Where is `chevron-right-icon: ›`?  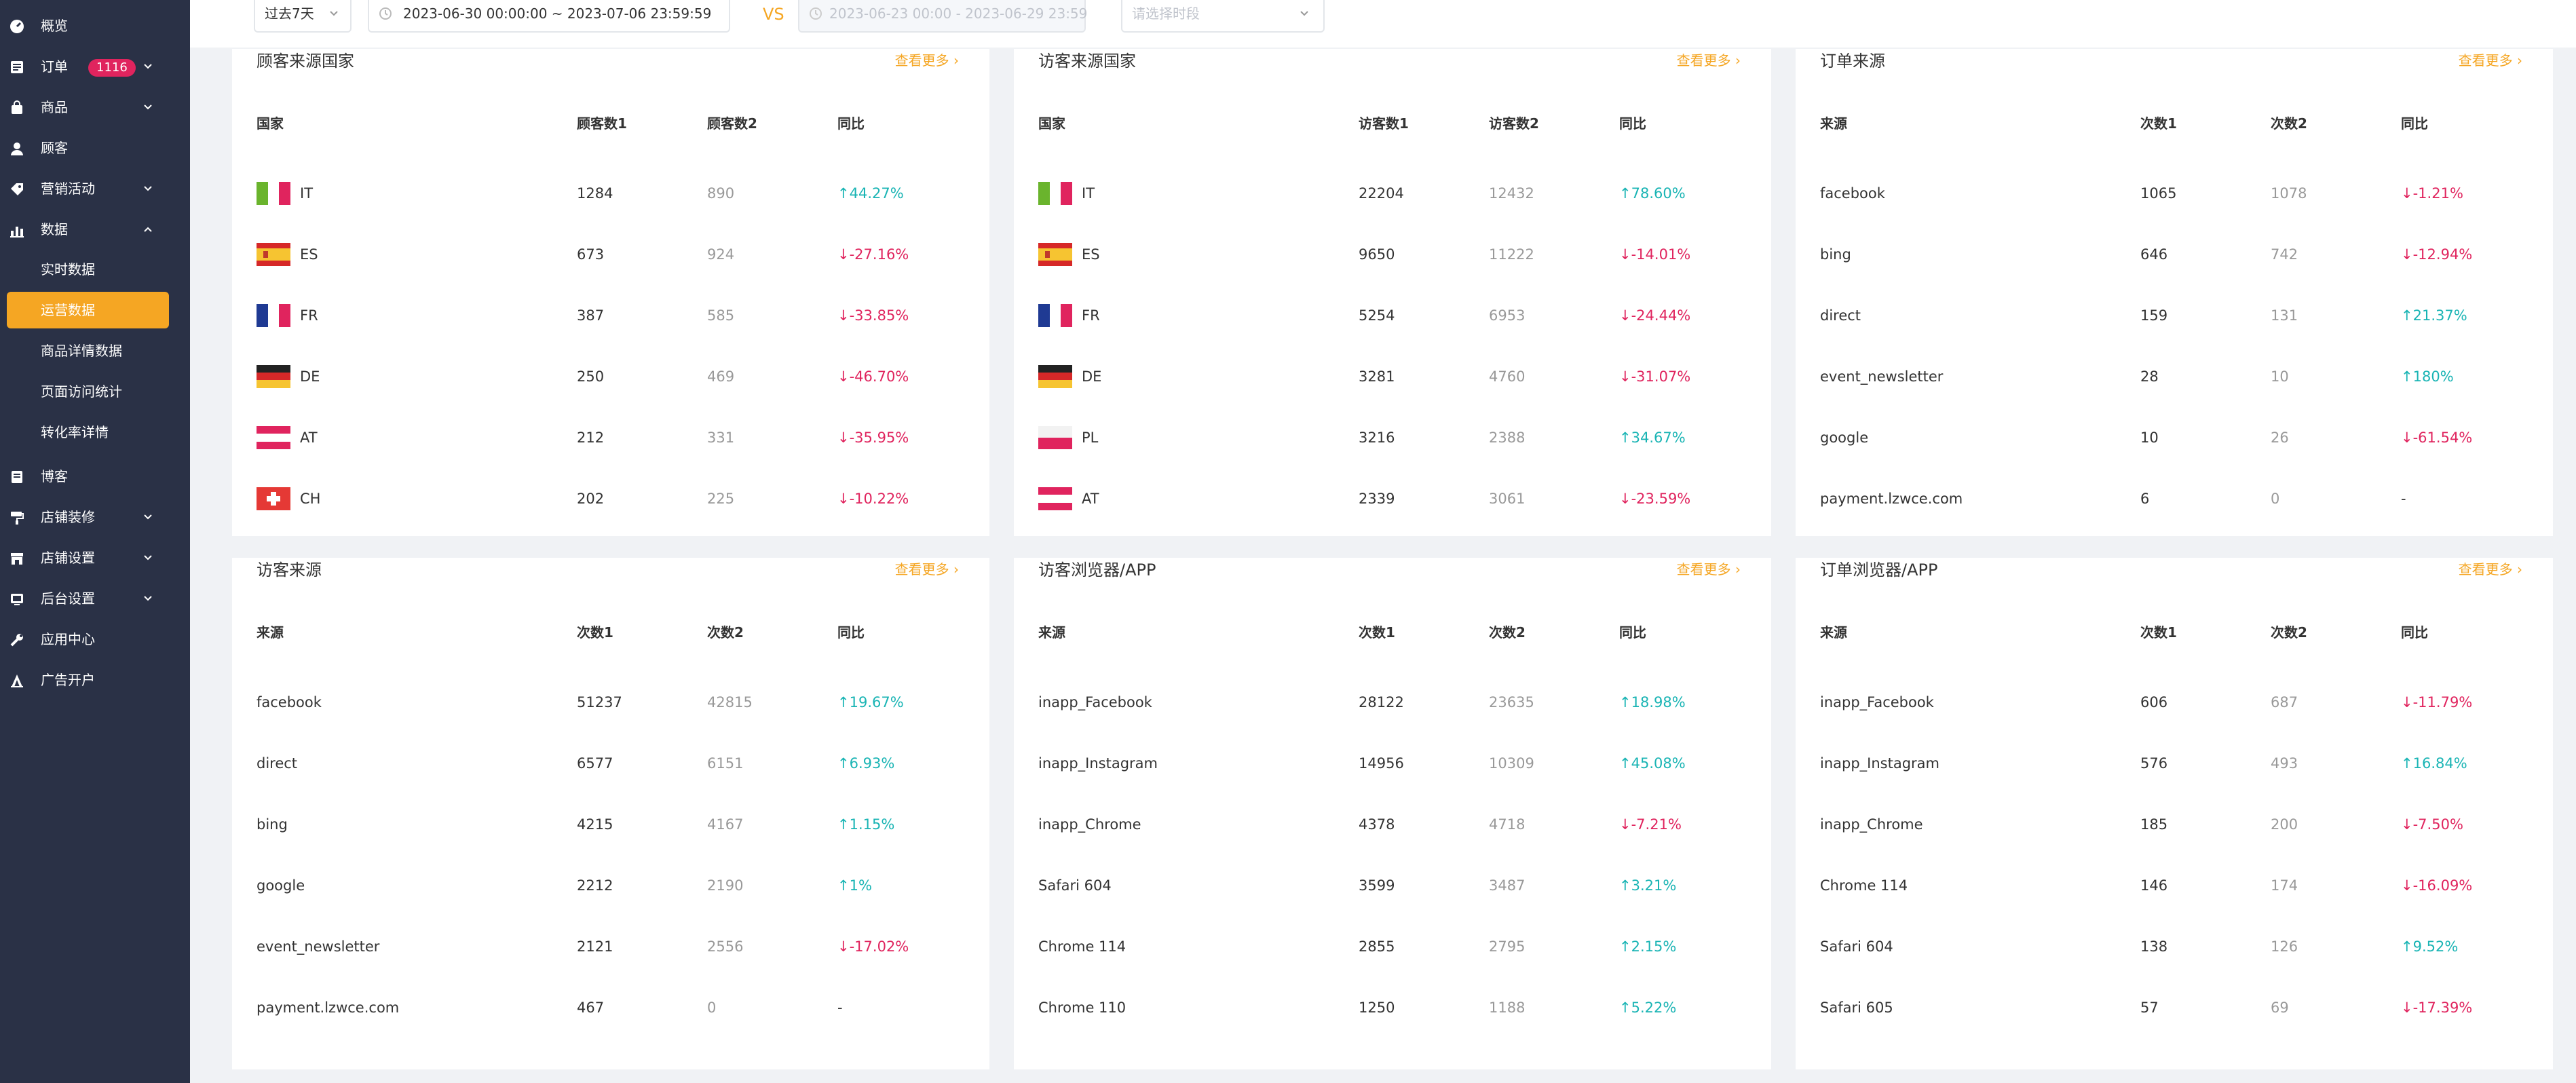
chevron-right-icon: › is located at coordinates (1738, 569).